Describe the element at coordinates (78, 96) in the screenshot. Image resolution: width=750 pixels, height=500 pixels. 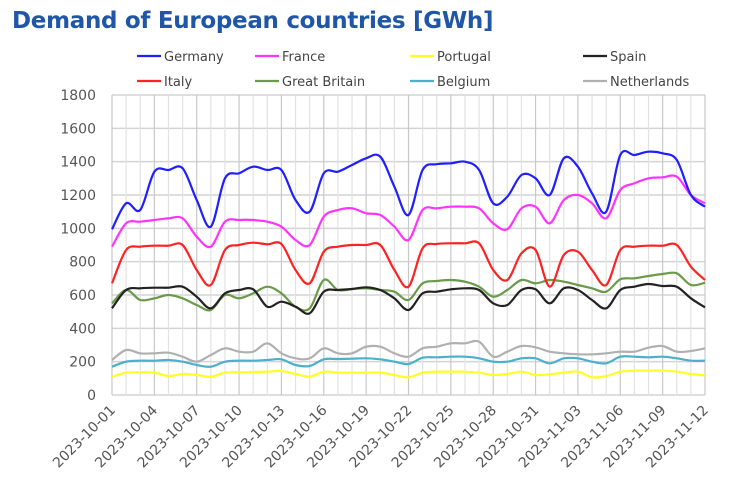
I see `y-tick-label: 1800` at that location.